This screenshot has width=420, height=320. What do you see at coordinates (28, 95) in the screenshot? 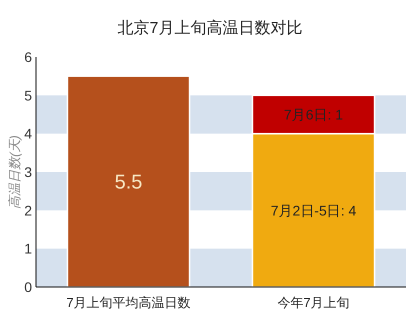
I see `y-tick-label: 5` at bounding box center [28, 95].